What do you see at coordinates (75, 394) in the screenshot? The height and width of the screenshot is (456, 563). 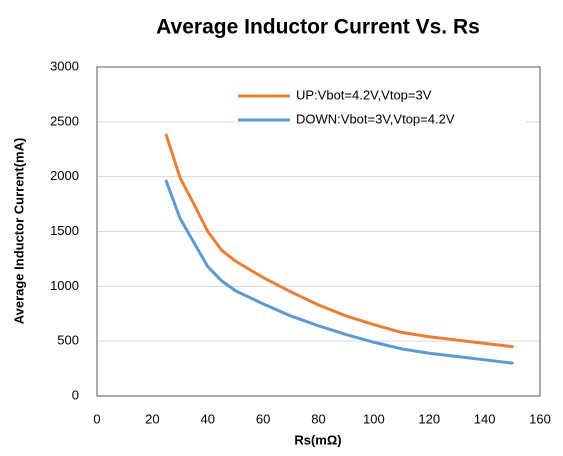 I see `y-tick-label: 0` at bounding box center [75, 394].